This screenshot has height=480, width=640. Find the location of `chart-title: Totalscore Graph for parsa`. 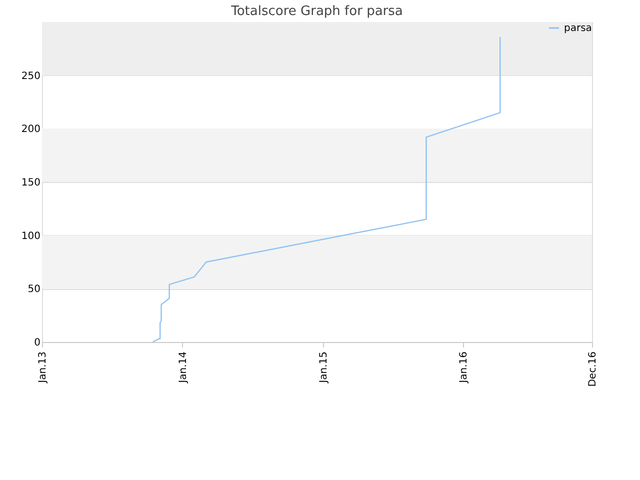

chart-title: Totalscore Graph for parsa is located at coordinates (316, 11).